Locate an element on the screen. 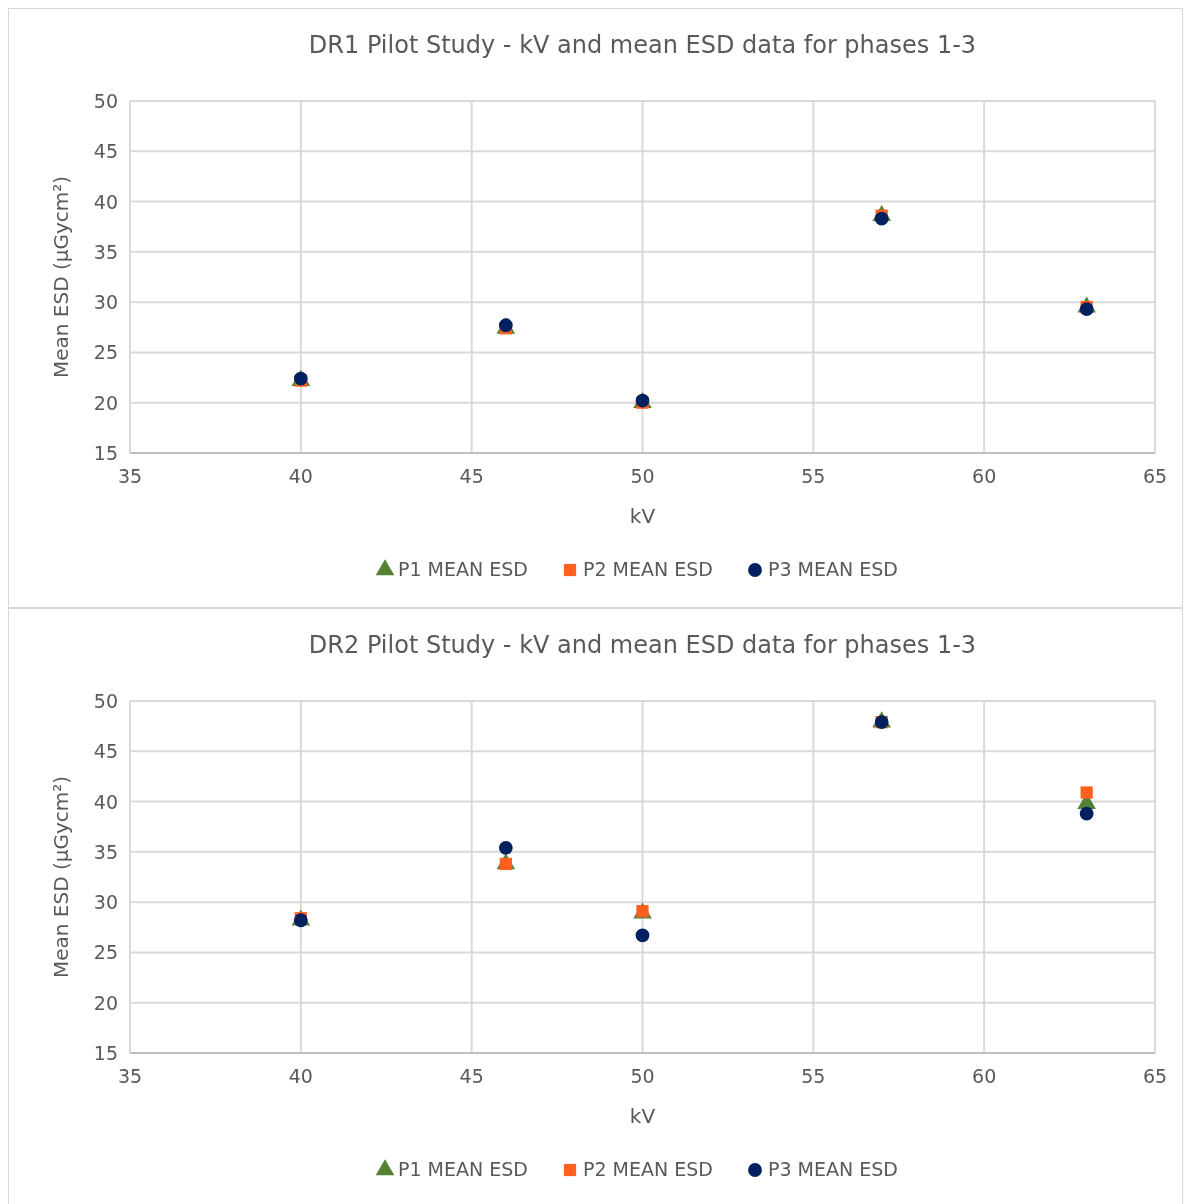 The height and width of the screenshot is (1204, 1185). chart-title: DR1 Pilot Study - kV and mean ESD data for phases 1-3 is located at coordinates (642, 45).